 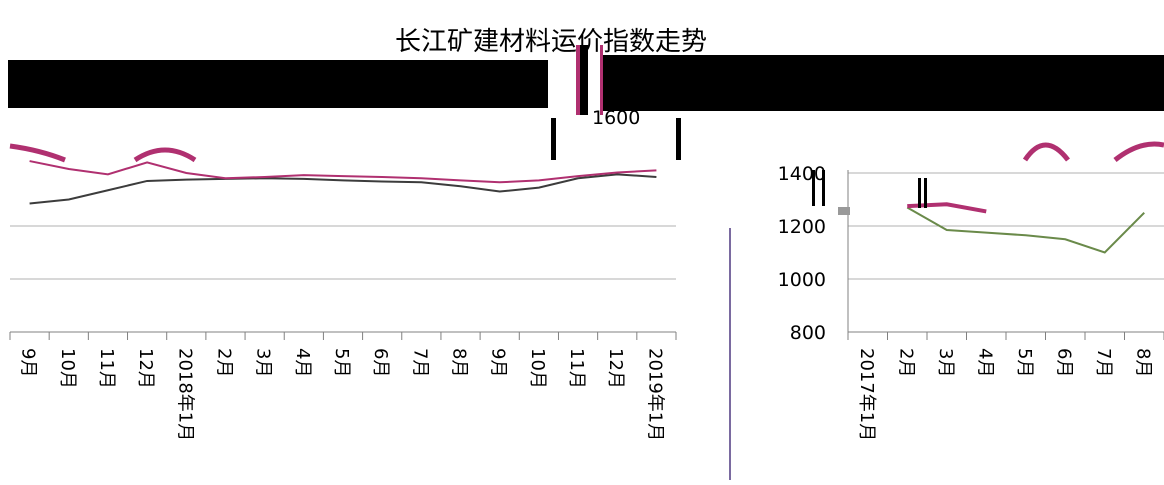 What do you see at coordinates (578, 80) in the screenshot?
I see `red-bar-a` at bounding box center [578, 80].